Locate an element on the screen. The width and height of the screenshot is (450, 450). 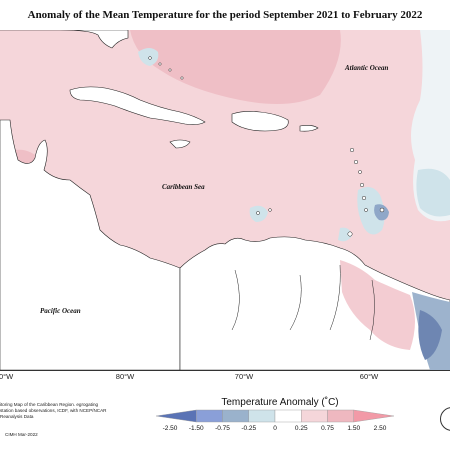
land-jamaica is located at coordinates (180, 144).